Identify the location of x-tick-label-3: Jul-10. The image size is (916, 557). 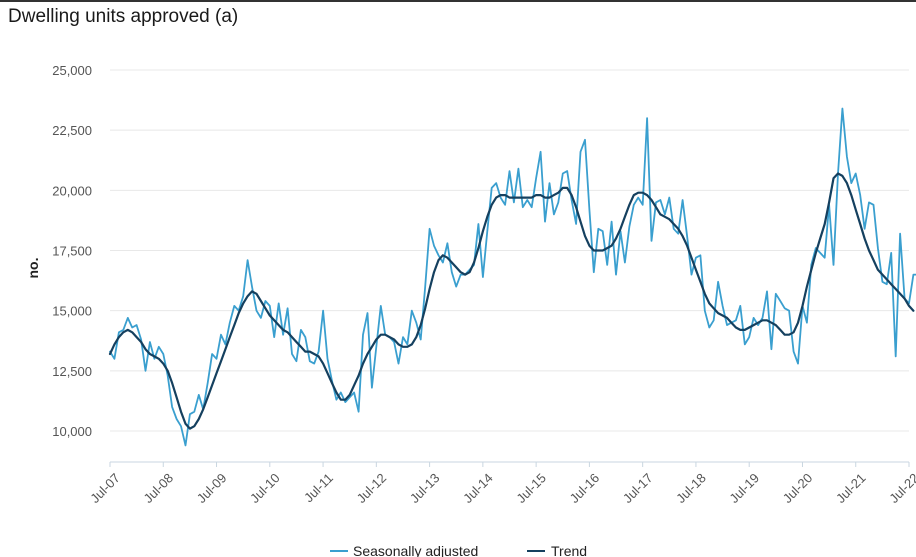
(265, 488).